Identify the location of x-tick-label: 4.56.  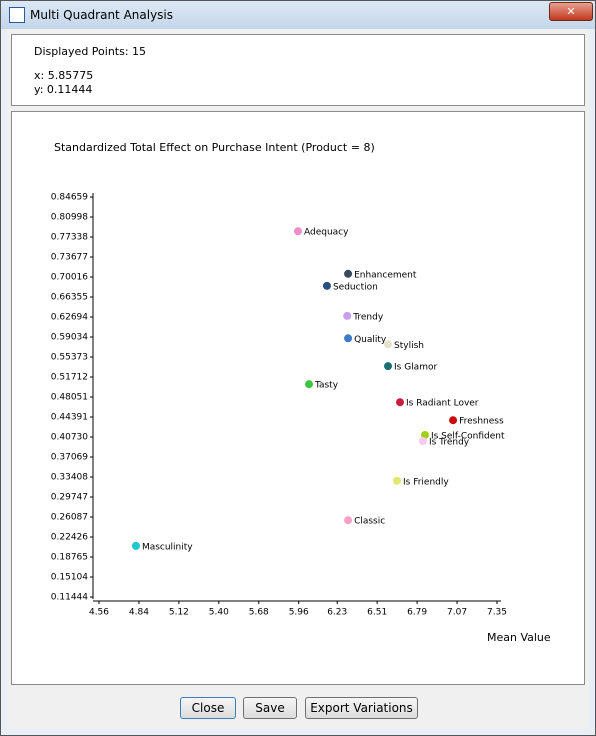
(99, 613).